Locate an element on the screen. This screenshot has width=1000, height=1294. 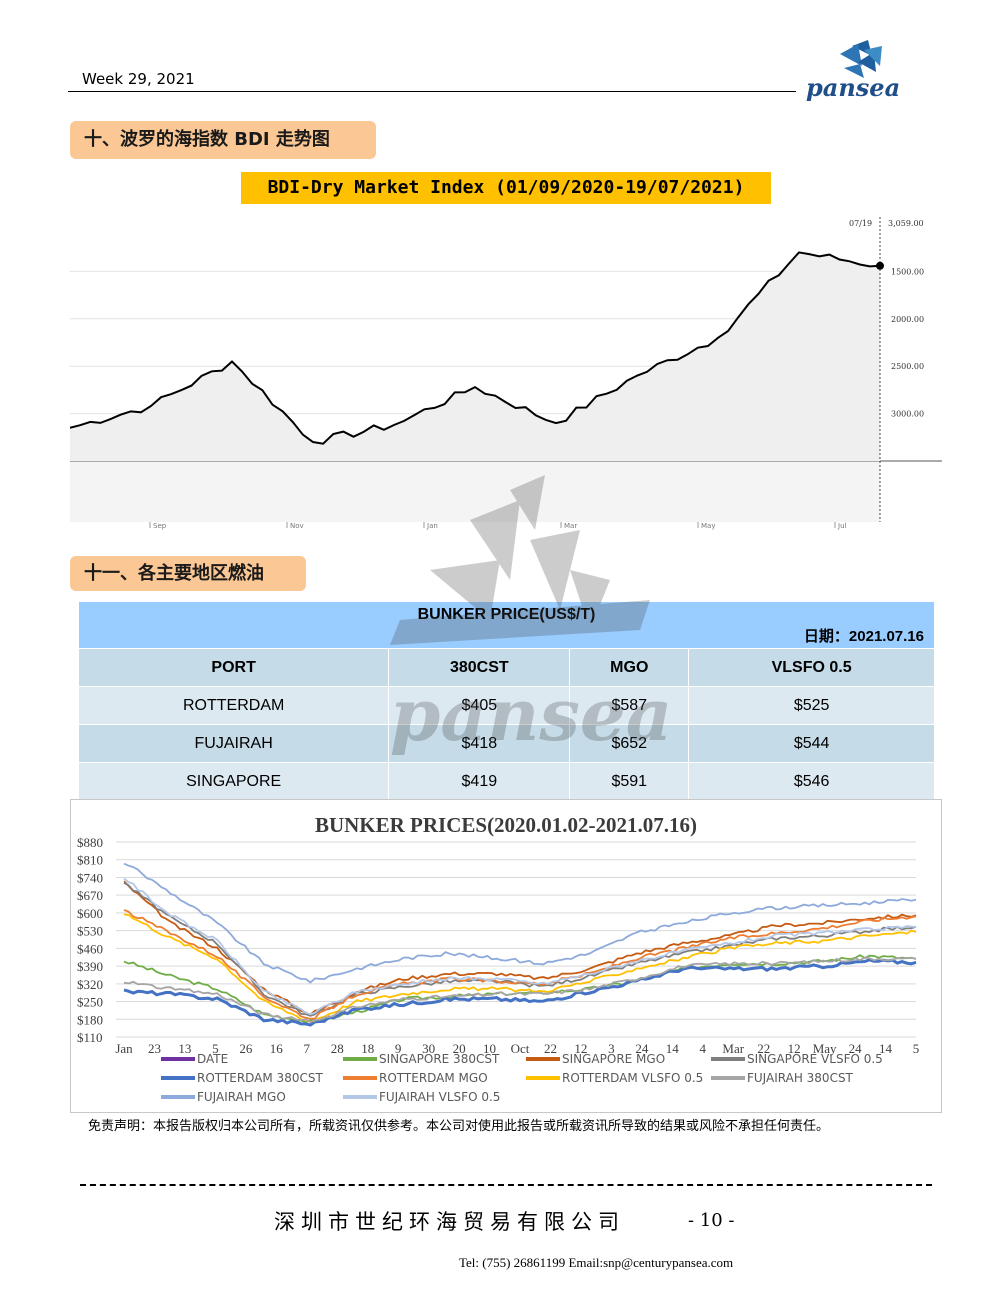
bunker-y-tick-label: $880 is located at coordinates (90, 842).